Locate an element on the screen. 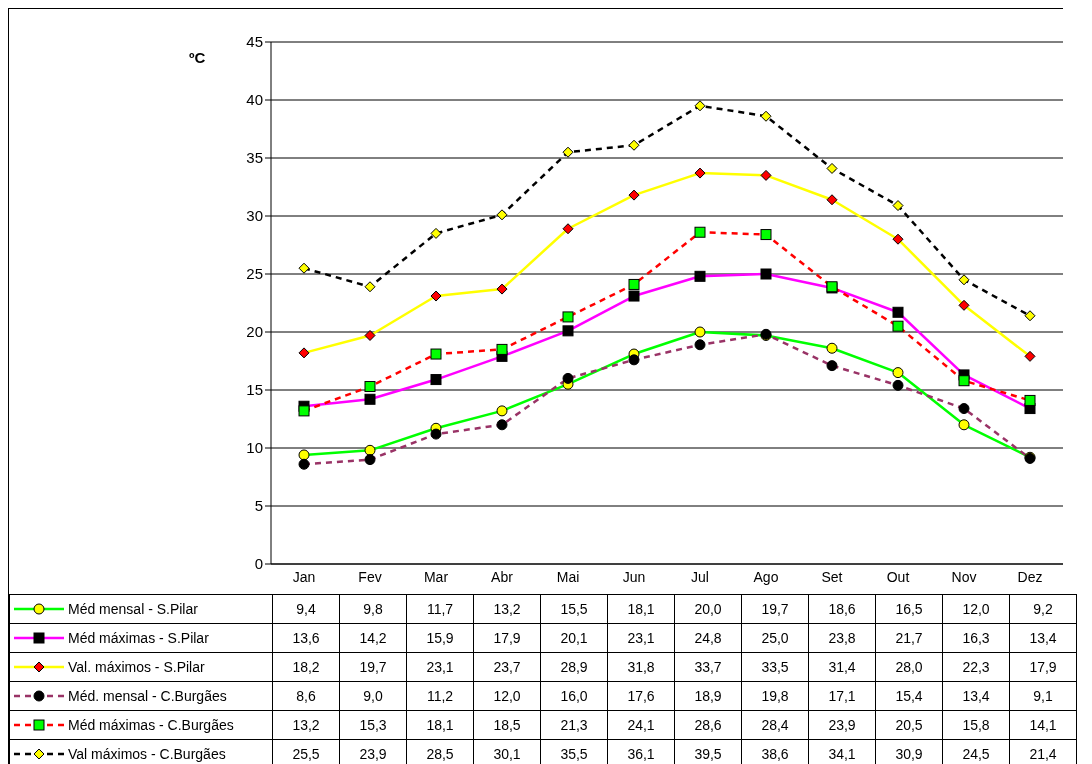 This screenshot has height=764, width=1092. data-label: 24,1 is located at coordinates (641, 725).